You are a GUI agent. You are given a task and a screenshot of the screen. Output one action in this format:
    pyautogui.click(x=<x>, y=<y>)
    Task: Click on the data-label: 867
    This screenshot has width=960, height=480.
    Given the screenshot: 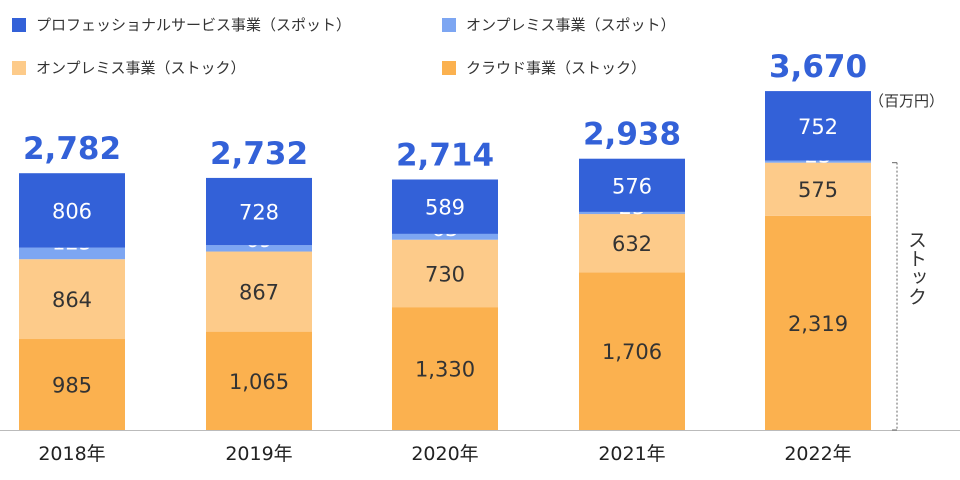 What is the action you would take?
    pyautogui.click(x=259, y=293)
    